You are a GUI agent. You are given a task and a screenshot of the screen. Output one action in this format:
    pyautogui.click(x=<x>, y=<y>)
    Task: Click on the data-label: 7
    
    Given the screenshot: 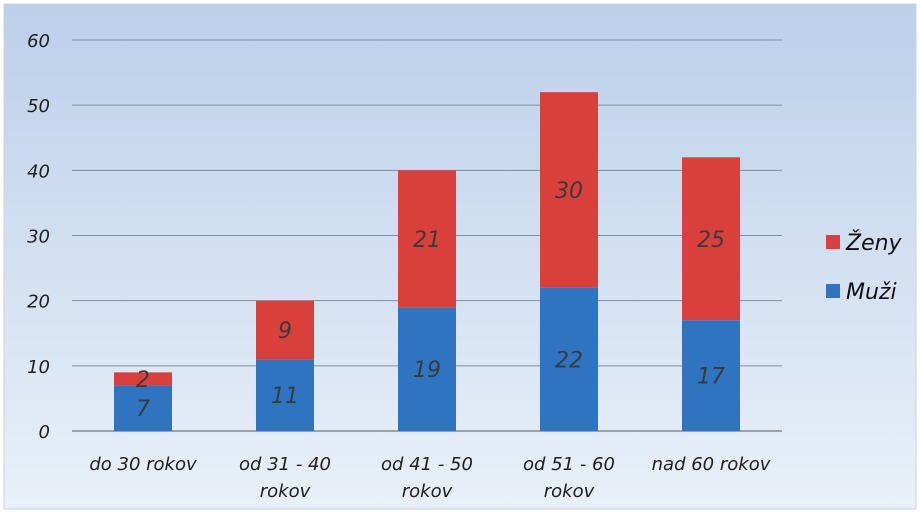 What is the action you would take?
    pyautogui.click(x=143, y=409)
    